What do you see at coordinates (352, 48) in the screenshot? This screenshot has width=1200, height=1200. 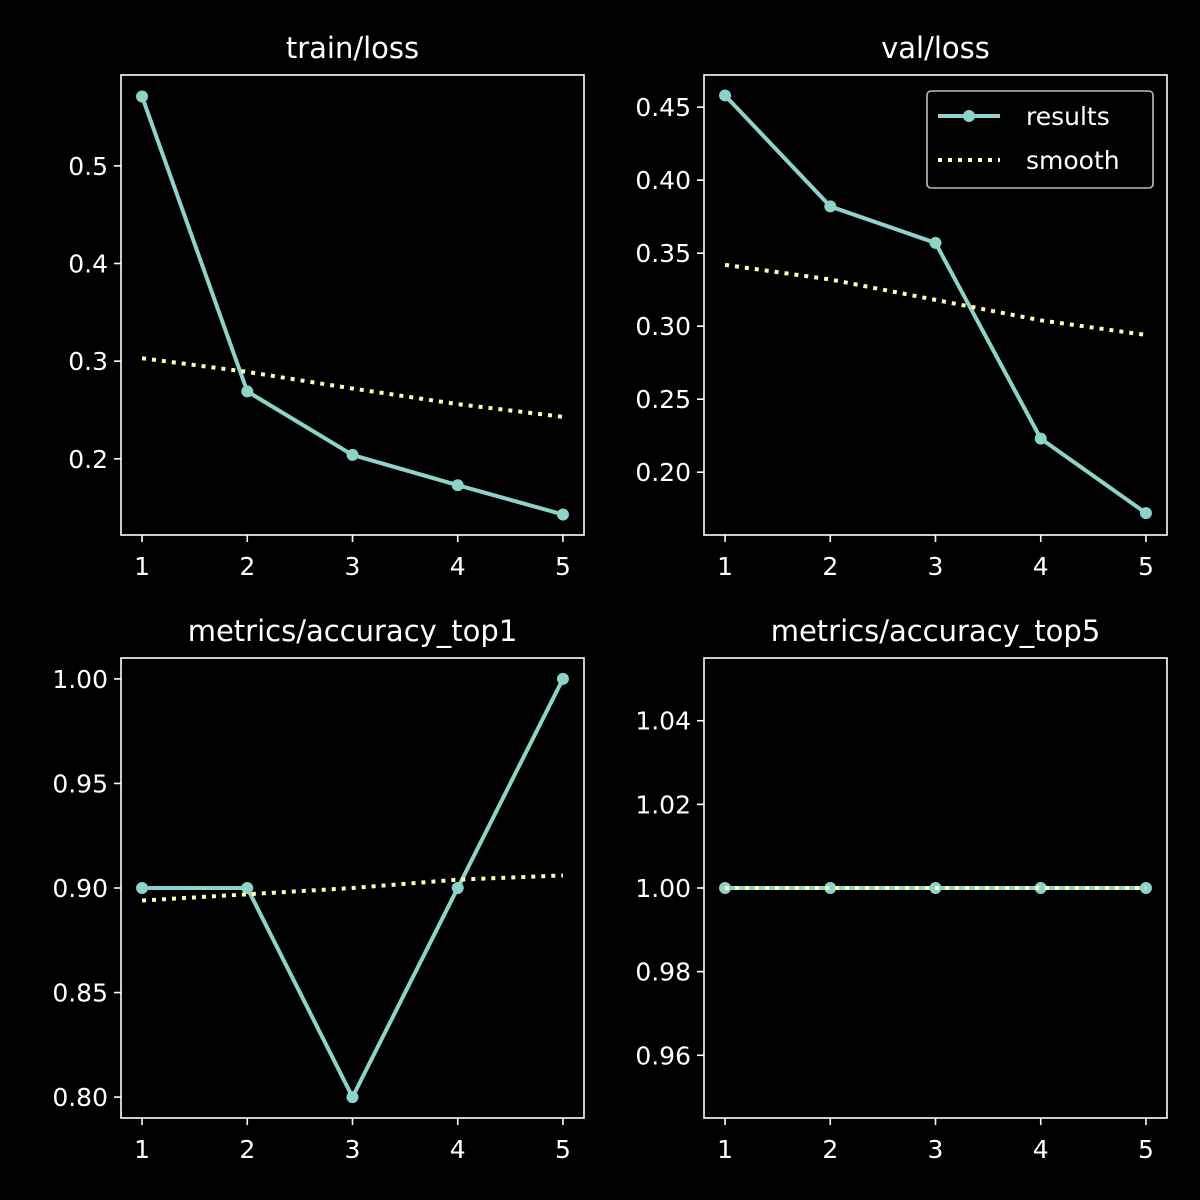 I see `chart-title: train/loss` at bounding box center [352, 48].